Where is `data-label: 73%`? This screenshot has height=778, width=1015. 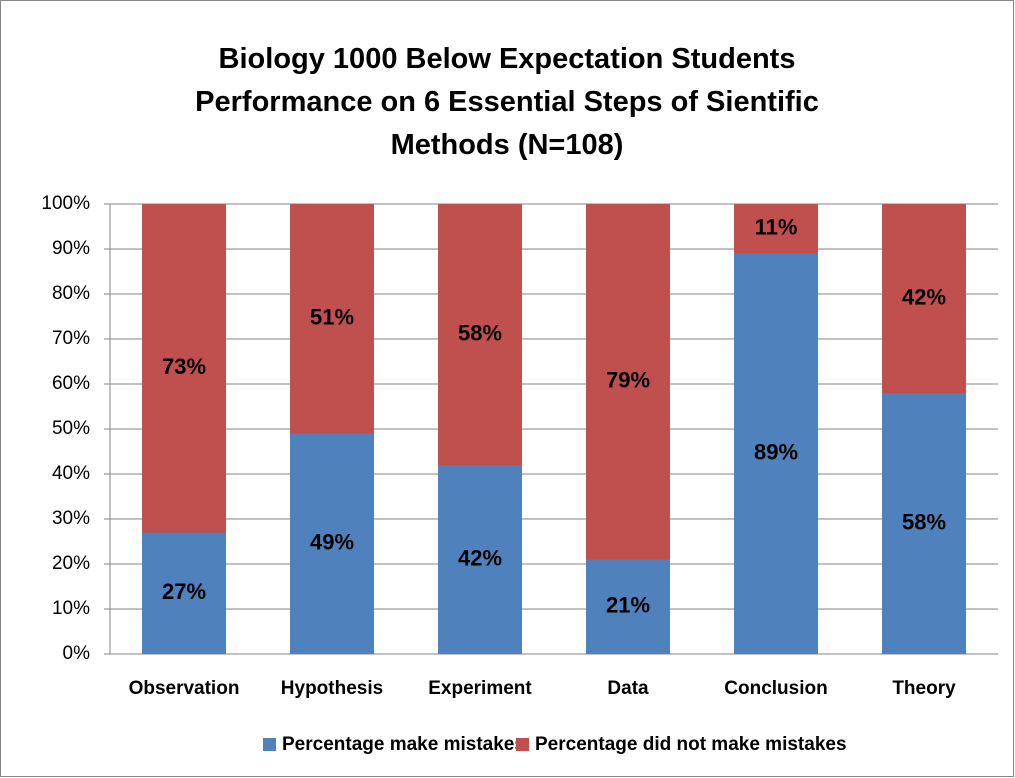
data-label: 73% is located at coordinates (184, 366).